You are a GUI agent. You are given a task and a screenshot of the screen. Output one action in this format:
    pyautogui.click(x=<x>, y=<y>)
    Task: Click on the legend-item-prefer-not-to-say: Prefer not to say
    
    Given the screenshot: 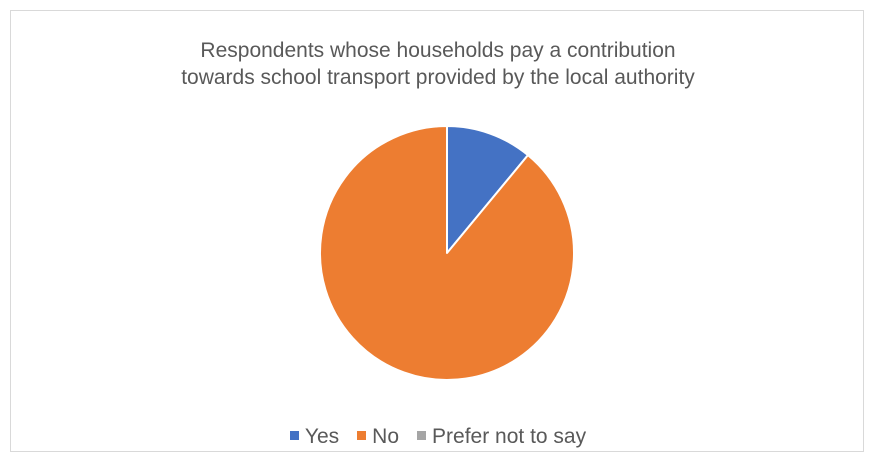 What is the action you would take?
    pyautogui.click(x=501, y=437)
    